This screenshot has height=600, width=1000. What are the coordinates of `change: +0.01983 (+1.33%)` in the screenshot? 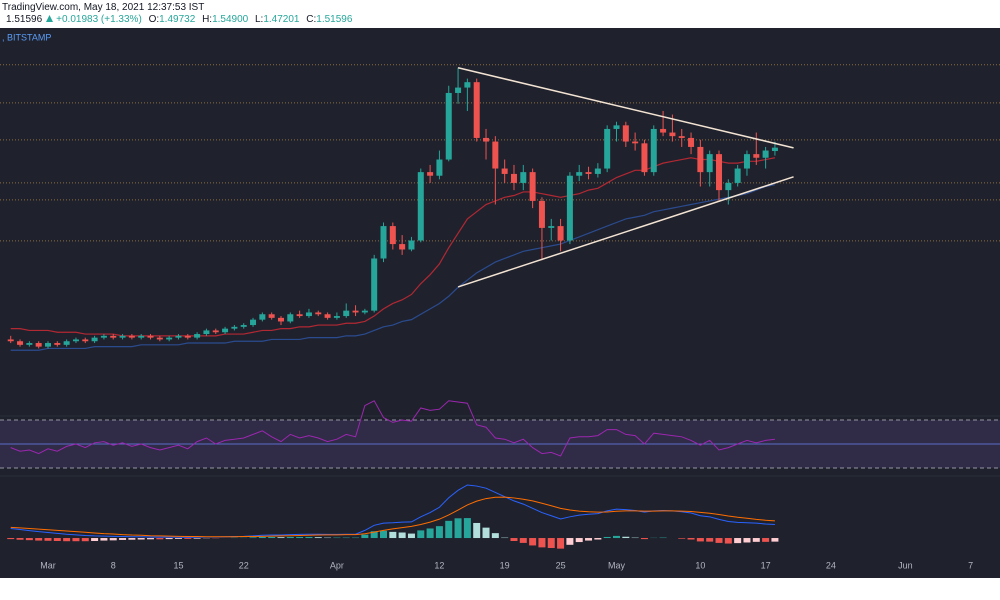 It's located at (99, 19).